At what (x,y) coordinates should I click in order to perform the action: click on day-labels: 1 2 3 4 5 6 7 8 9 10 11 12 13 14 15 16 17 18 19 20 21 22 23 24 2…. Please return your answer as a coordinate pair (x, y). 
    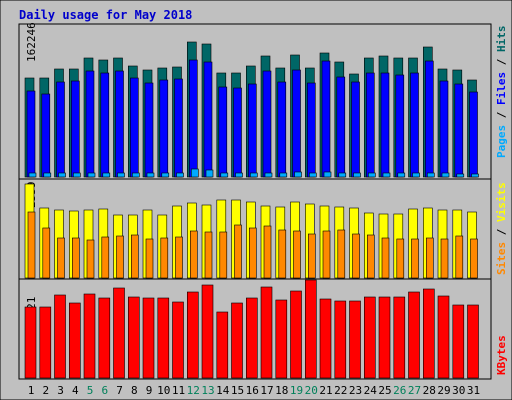
    Looking at the image, I should click on (254, 390).